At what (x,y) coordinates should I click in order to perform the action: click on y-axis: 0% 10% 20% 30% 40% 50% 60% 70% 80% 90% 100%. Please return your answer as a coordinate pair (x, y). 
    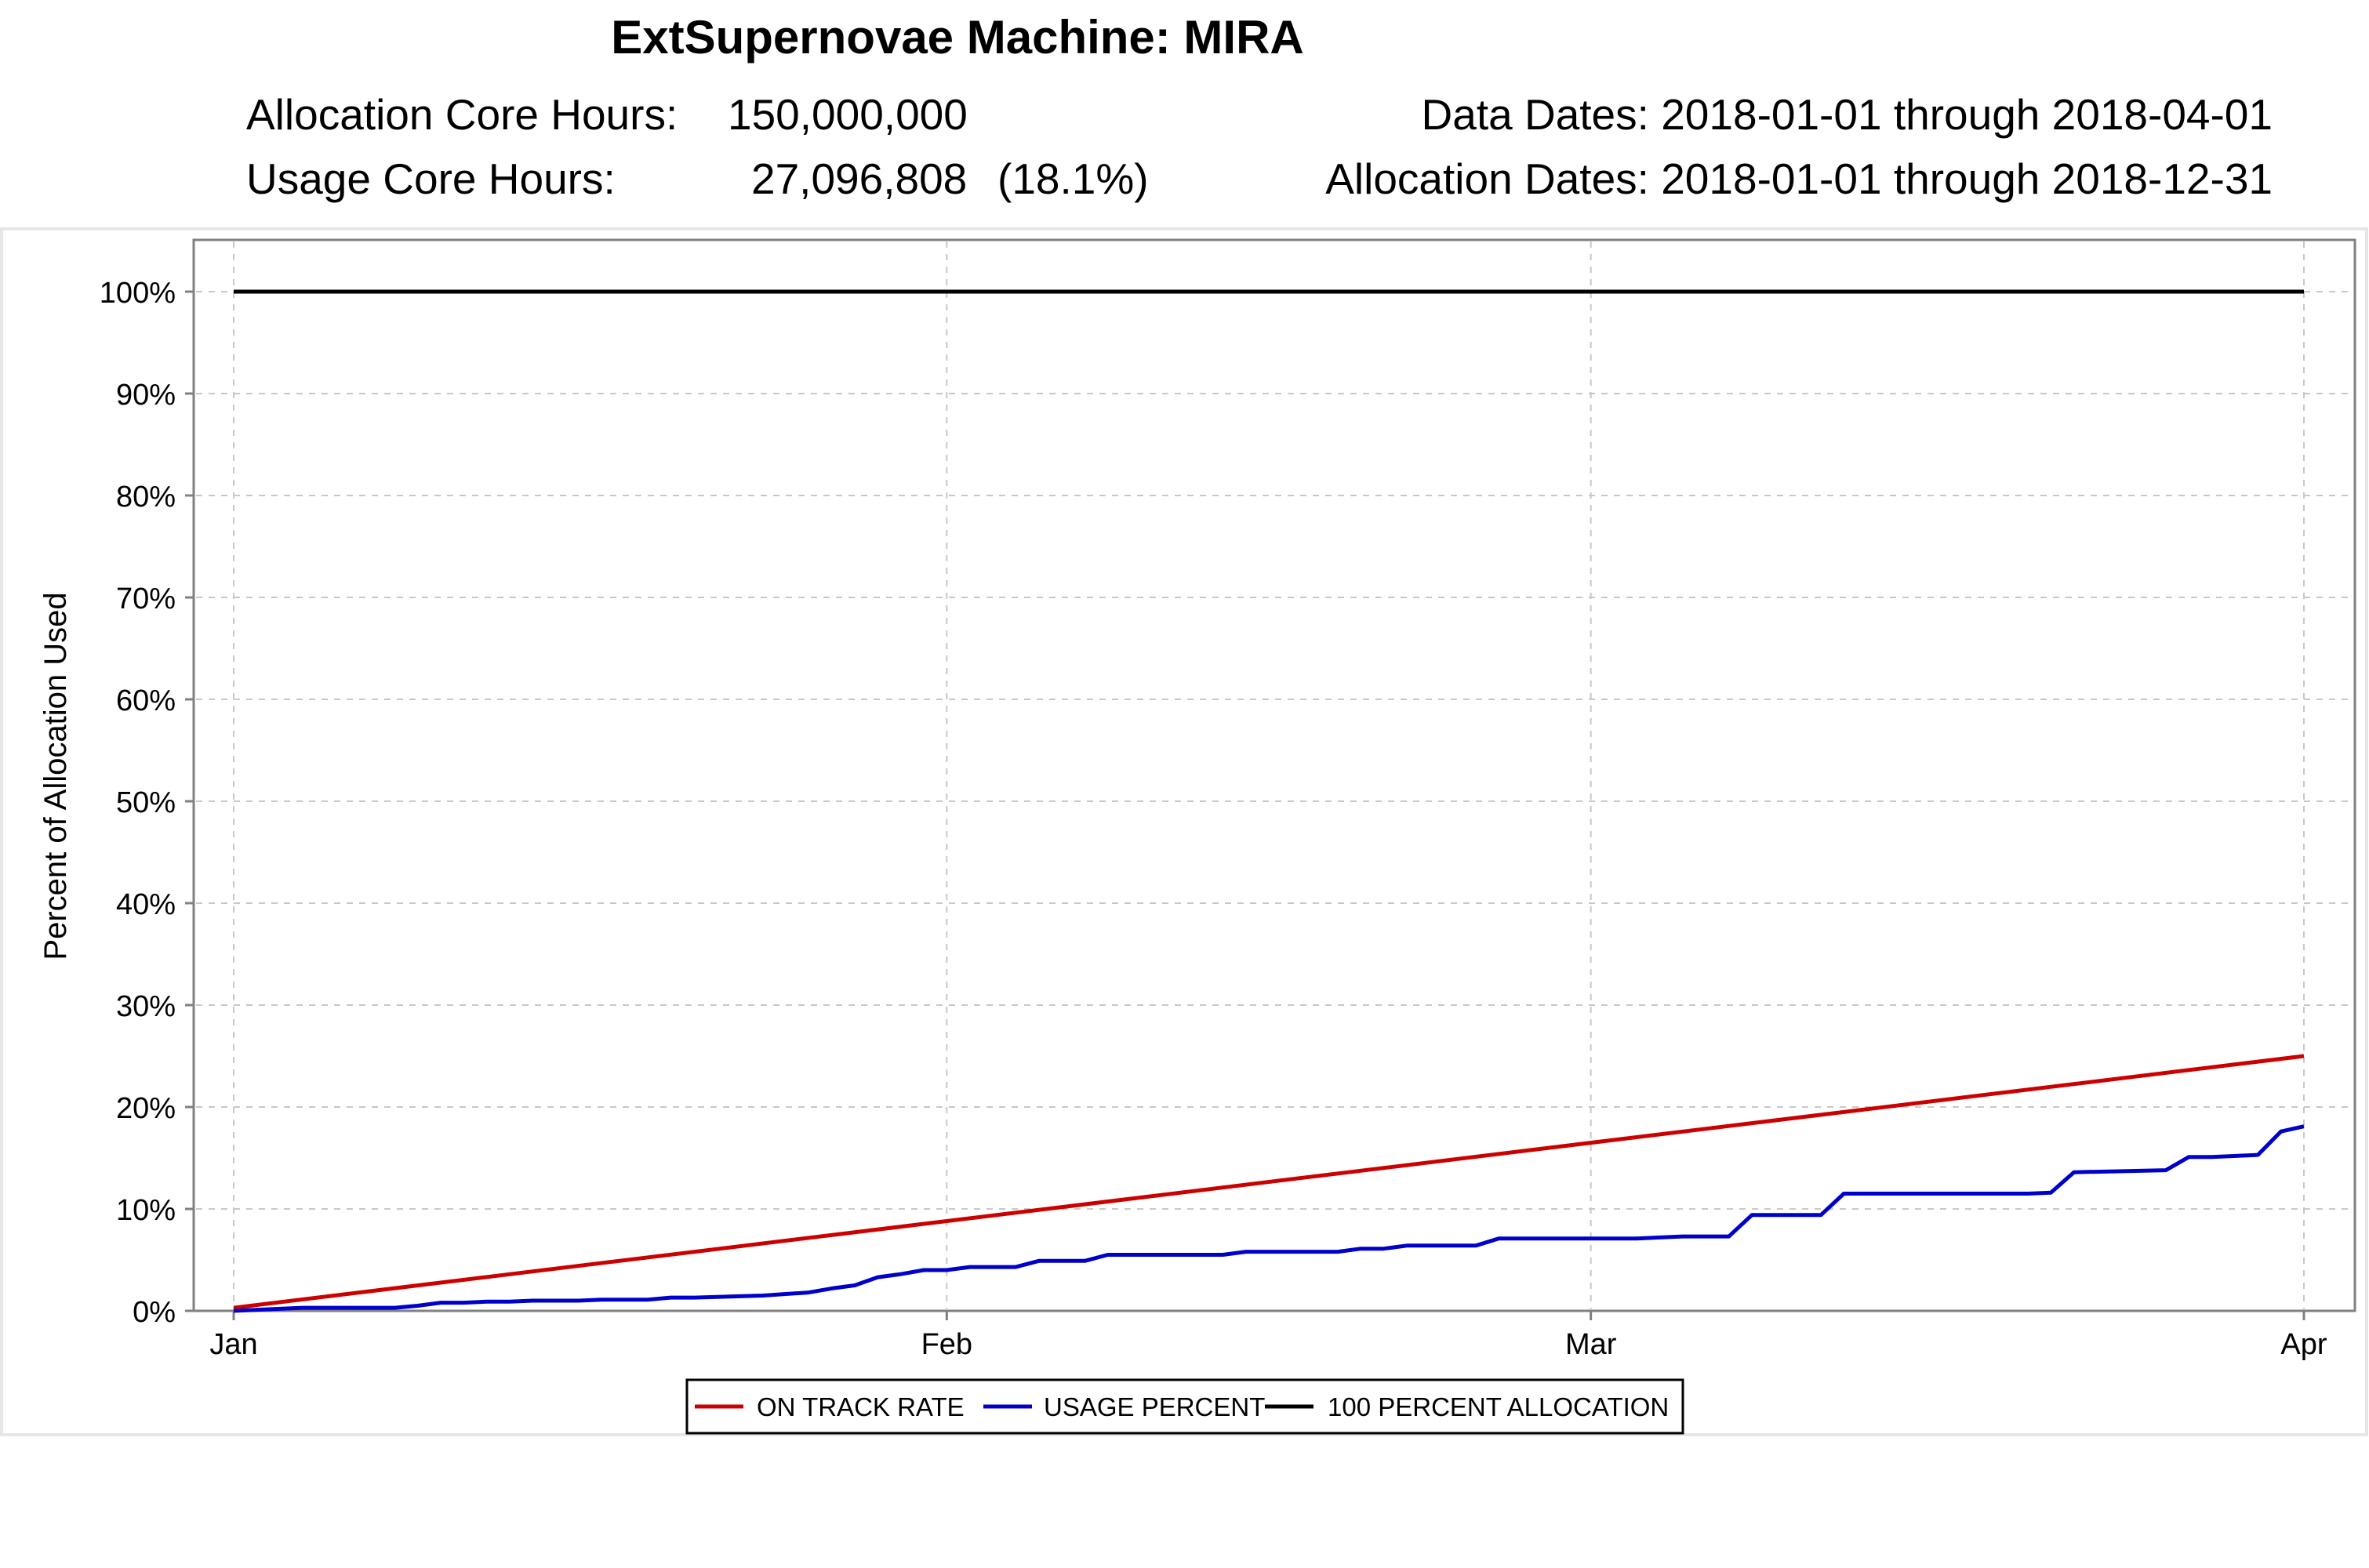
    Looking at the image, I should click on (147, 803).